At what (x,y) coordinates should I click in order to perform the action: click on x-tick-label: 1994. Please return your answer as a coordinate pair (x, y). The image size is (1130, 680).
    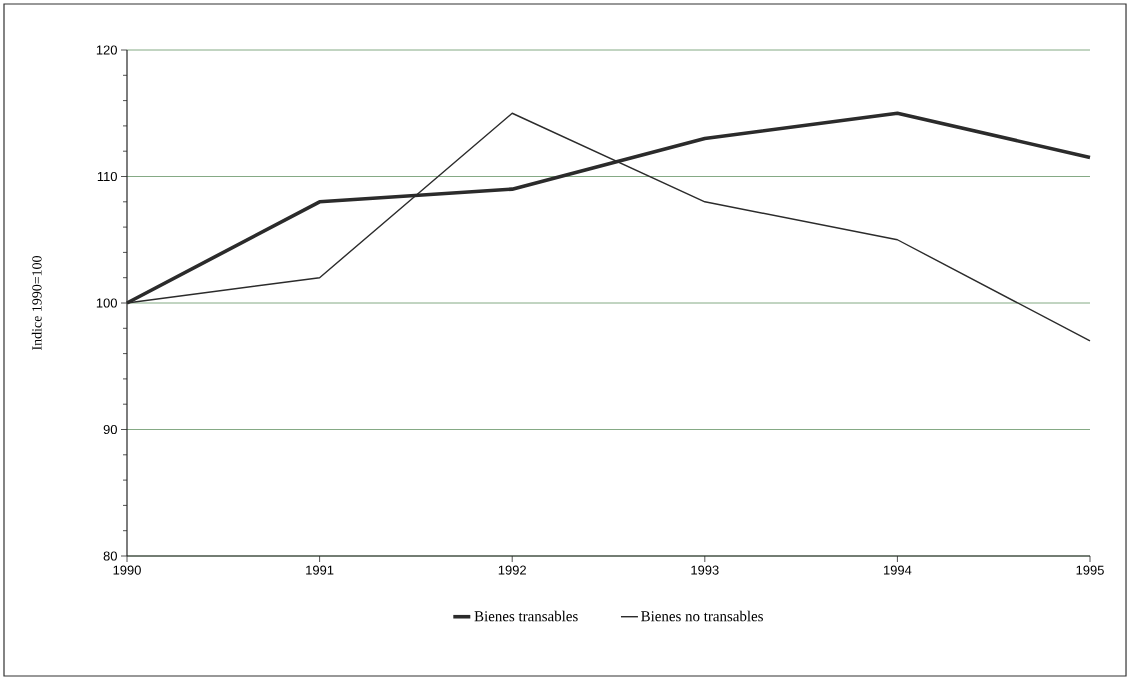
    Looking at the image, I should click on (897, 570).